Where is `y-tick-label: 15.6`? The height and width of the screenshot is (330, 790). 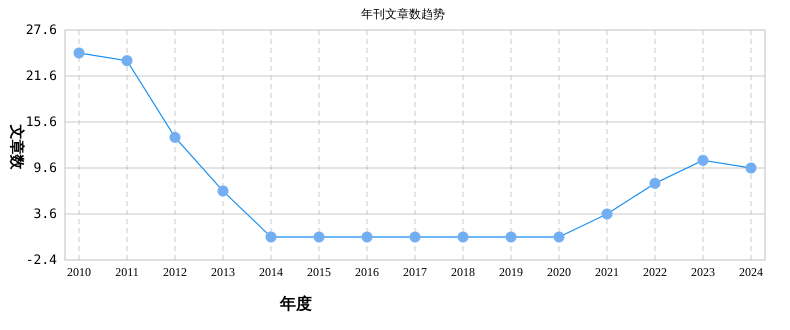 y-tick-label: 15.6 is located at coordinates (41, 122).